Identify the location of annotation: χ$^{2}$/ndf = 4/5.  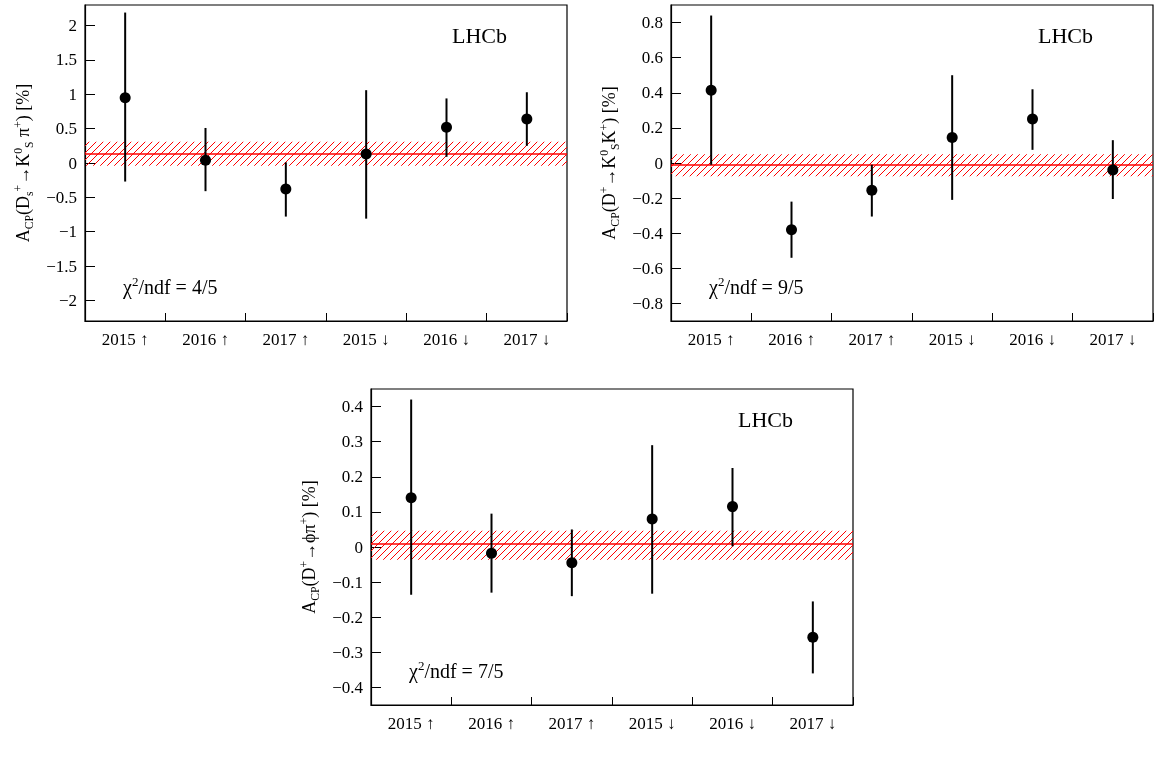
(170, 286).